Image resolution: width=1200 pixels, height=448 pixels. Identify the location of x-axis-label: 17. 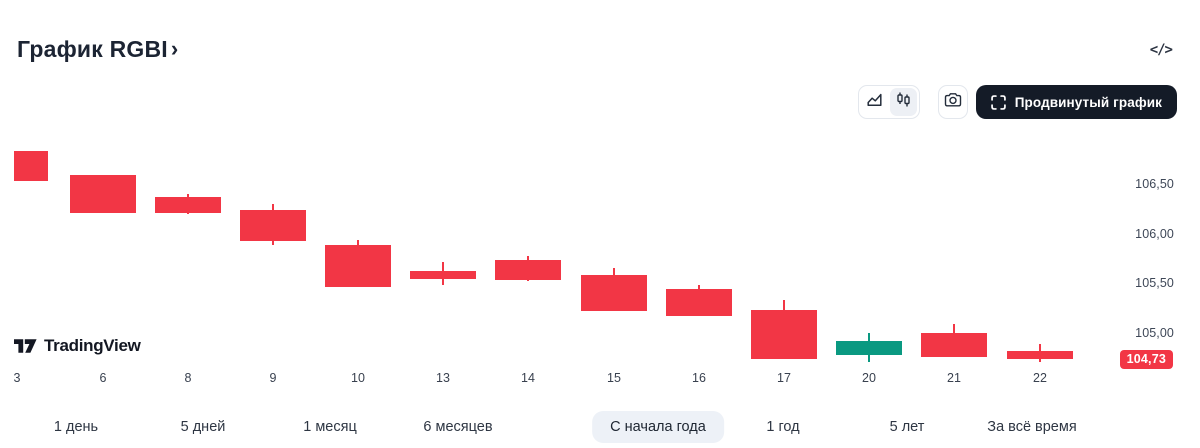
(784, 378).